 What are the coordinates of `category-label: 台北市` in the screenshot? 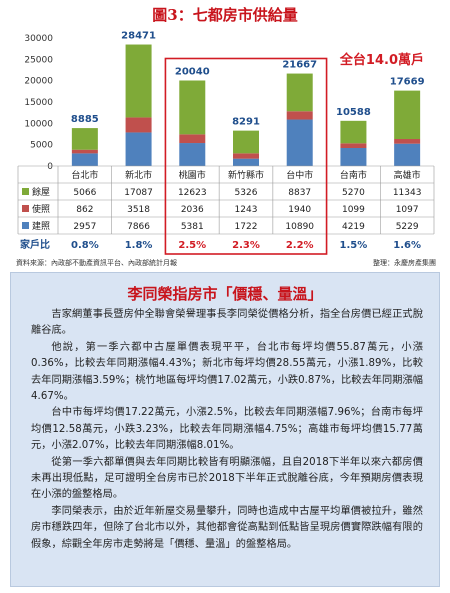 It's located at (84, 175).